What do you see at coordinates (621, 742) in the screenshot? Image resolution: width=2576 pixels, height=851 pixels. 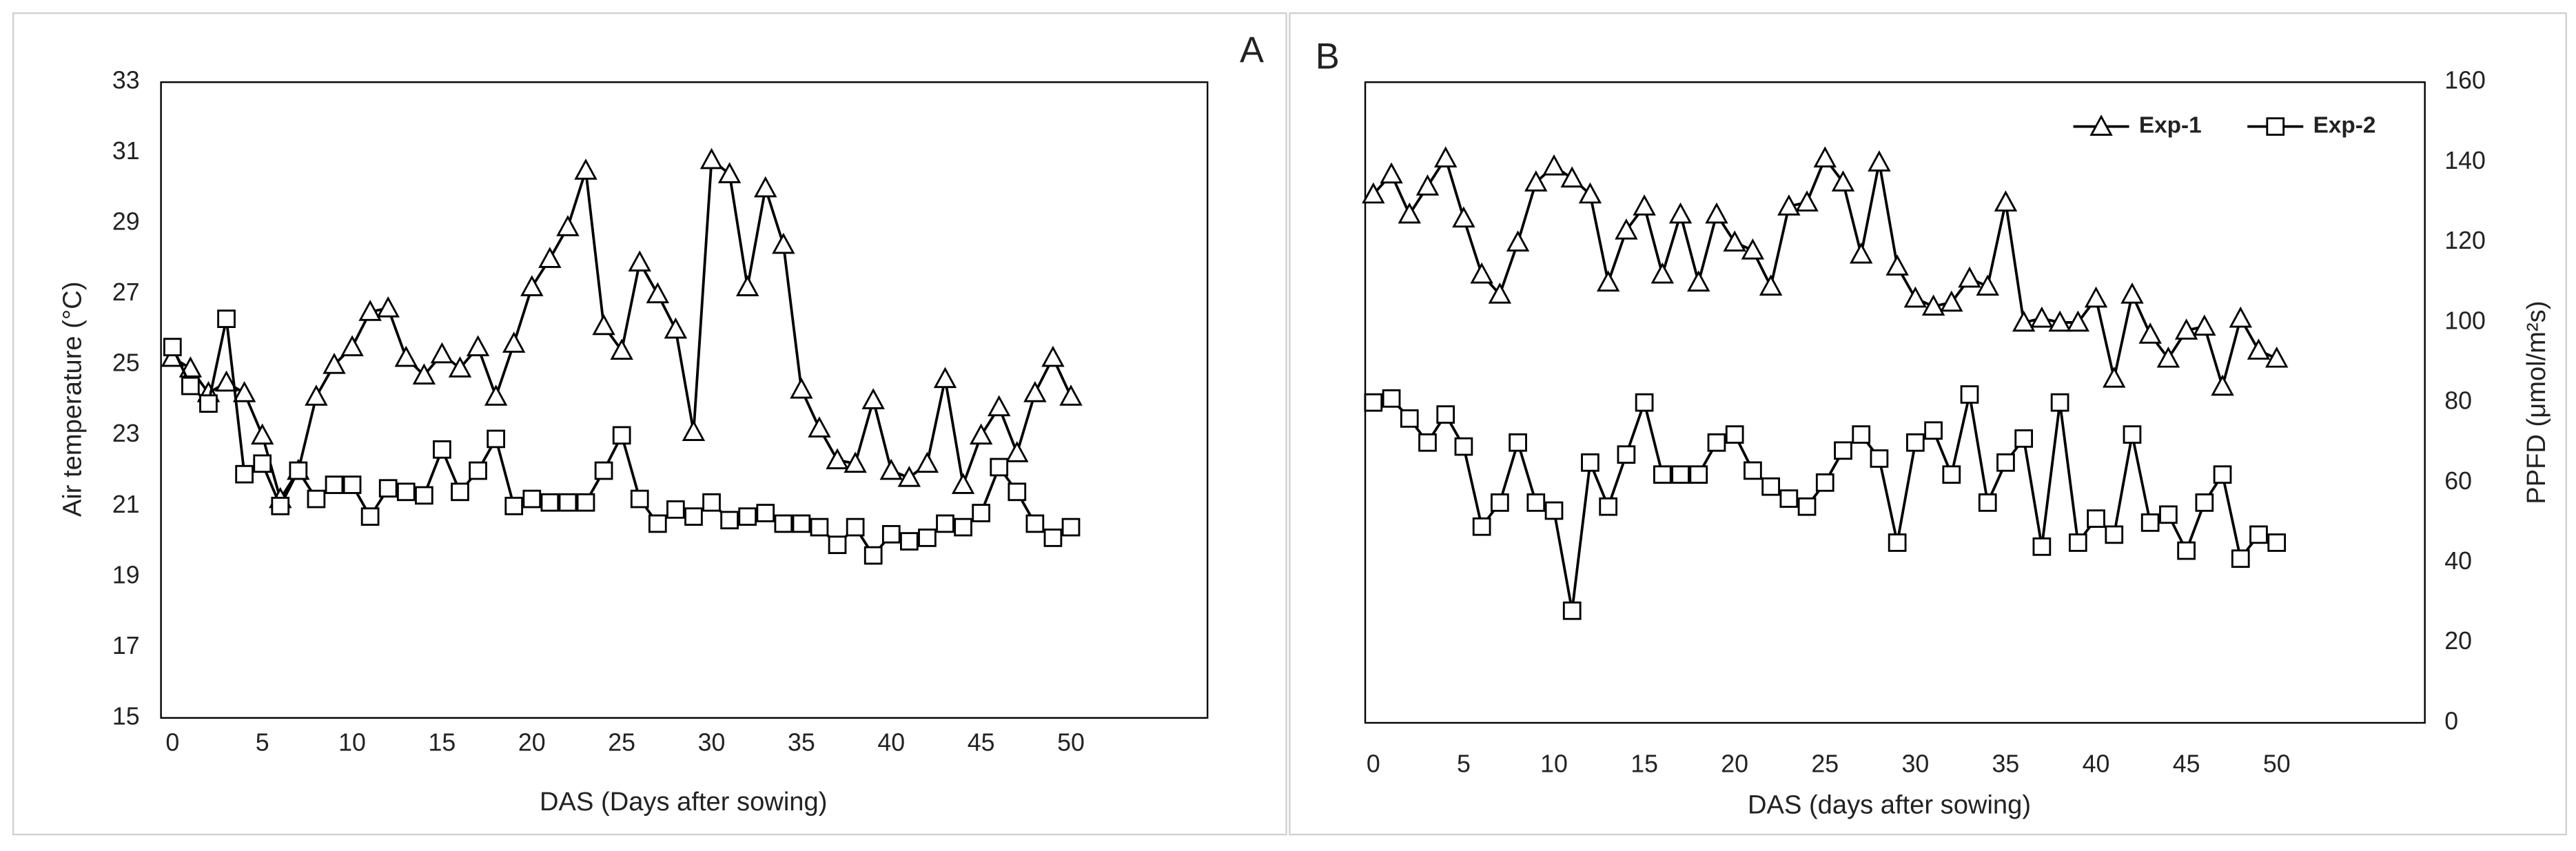 I see `x-tick-label: 25` at bounding box center [621, 742].